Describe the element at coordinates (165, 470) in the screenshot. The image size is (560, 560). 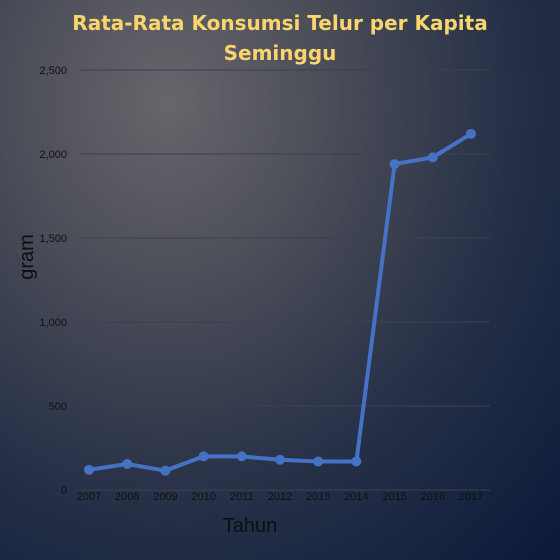
I see `data-point-2009` at that location.